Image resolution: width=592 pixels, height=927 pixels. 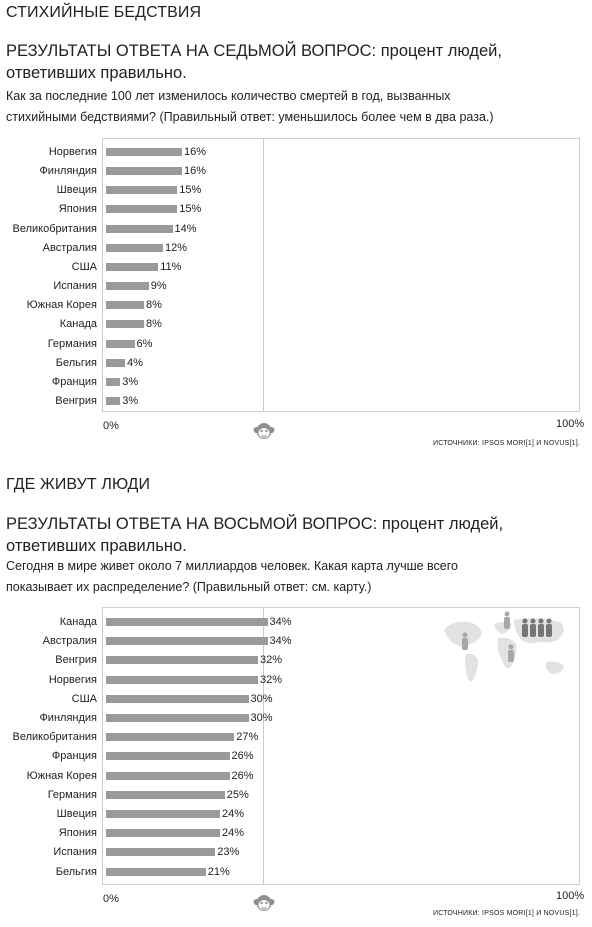 What do you see at coordinates (296, 660) in the screenshot?
I see `bar-row: Венгрия 32%` at bounding box center [296, 660].